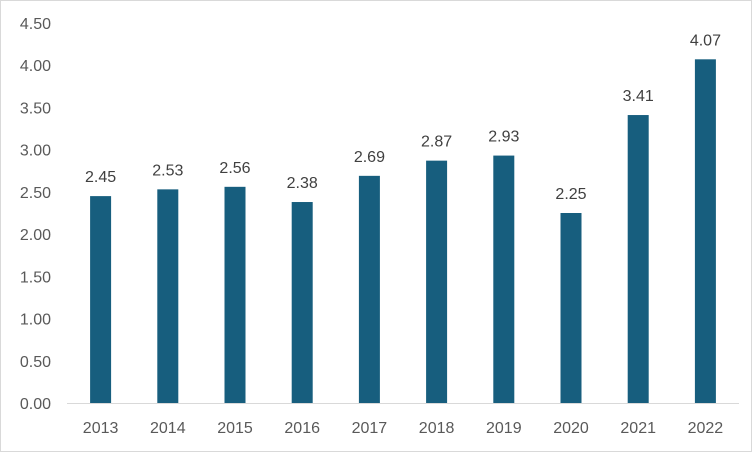 The height and width of the screenshot is (452, 752). Describe the element at coordinates (35, 66) in the screenshot. I see `y-tick-label: 4.00` at that location.